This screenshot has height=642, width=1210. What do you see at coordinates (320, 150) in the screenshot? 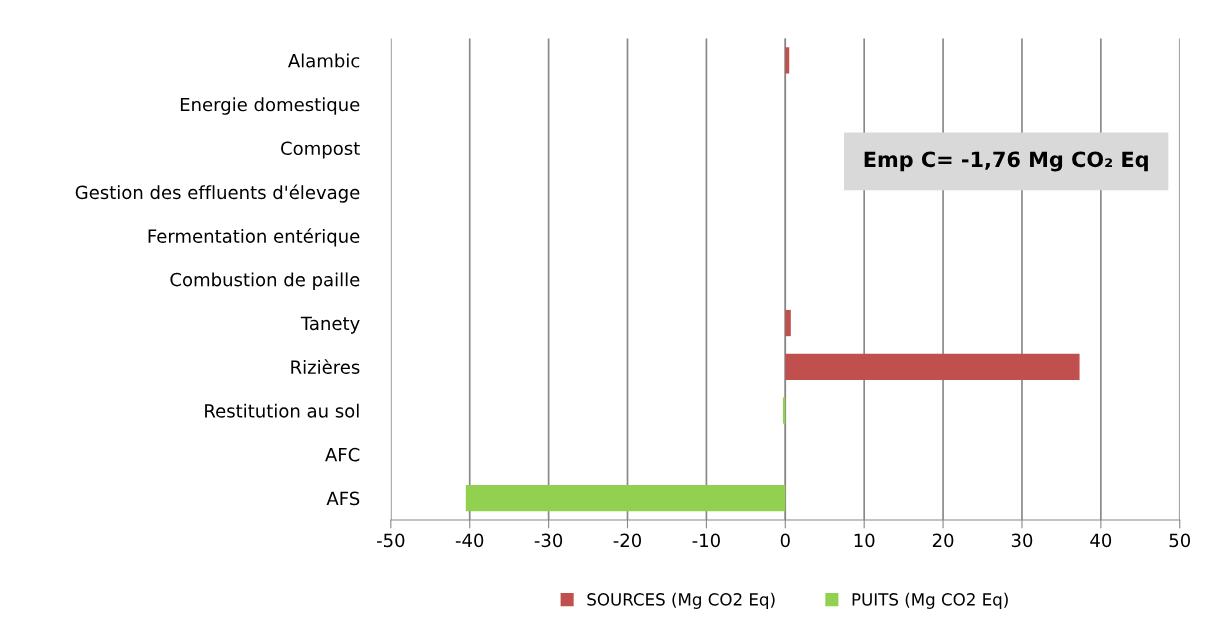
I see `y-tick-label: Compost` at bounding box center [320, 150].